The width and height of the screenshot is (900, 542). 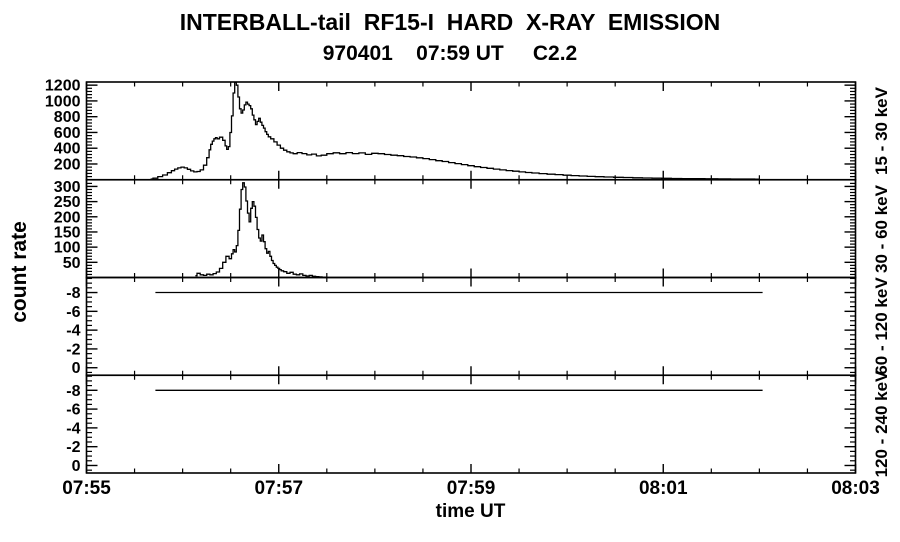 What do you see at coordinates (72, 263) in the screenshot?
I see `y-tick-label: 50` at bounding box center [72, 263].